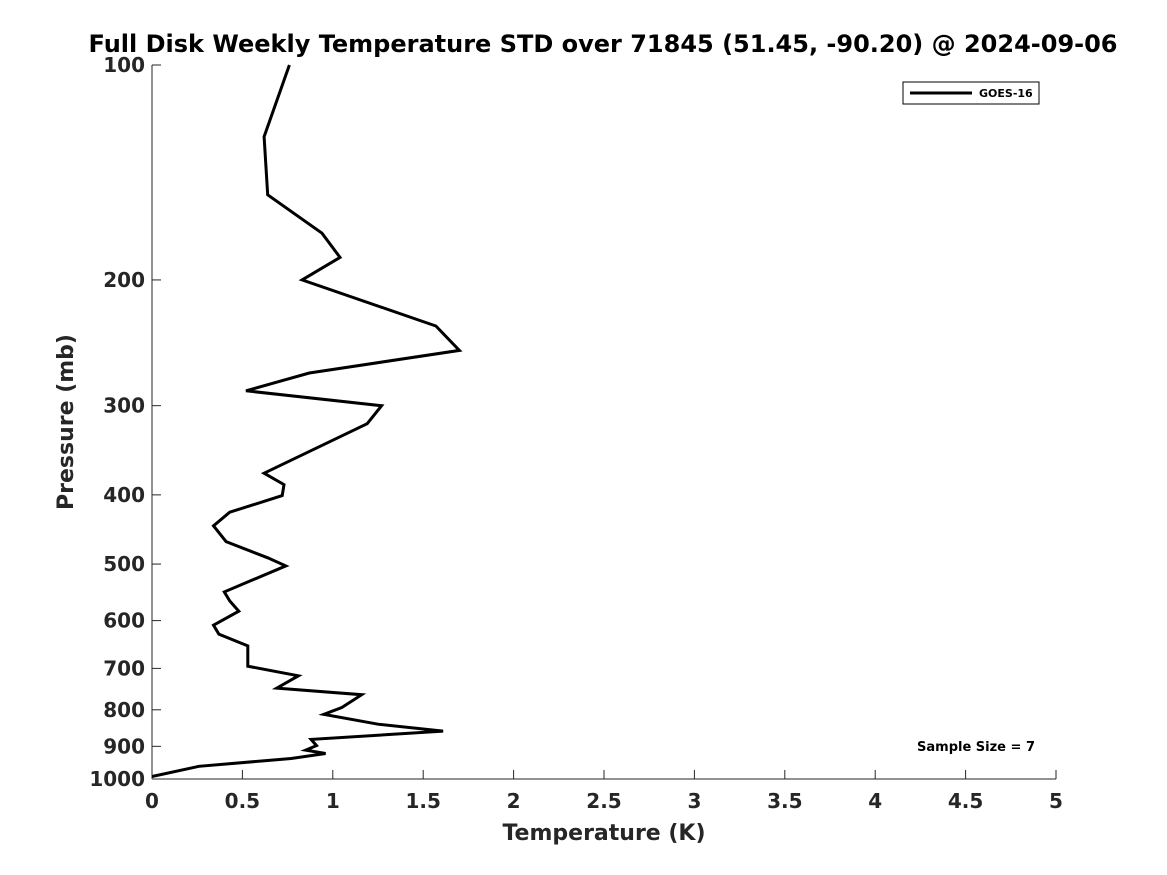 This screenshot has height=875, width=1167. I want to click on x-tick-label: 0.5, so click(242, 801).